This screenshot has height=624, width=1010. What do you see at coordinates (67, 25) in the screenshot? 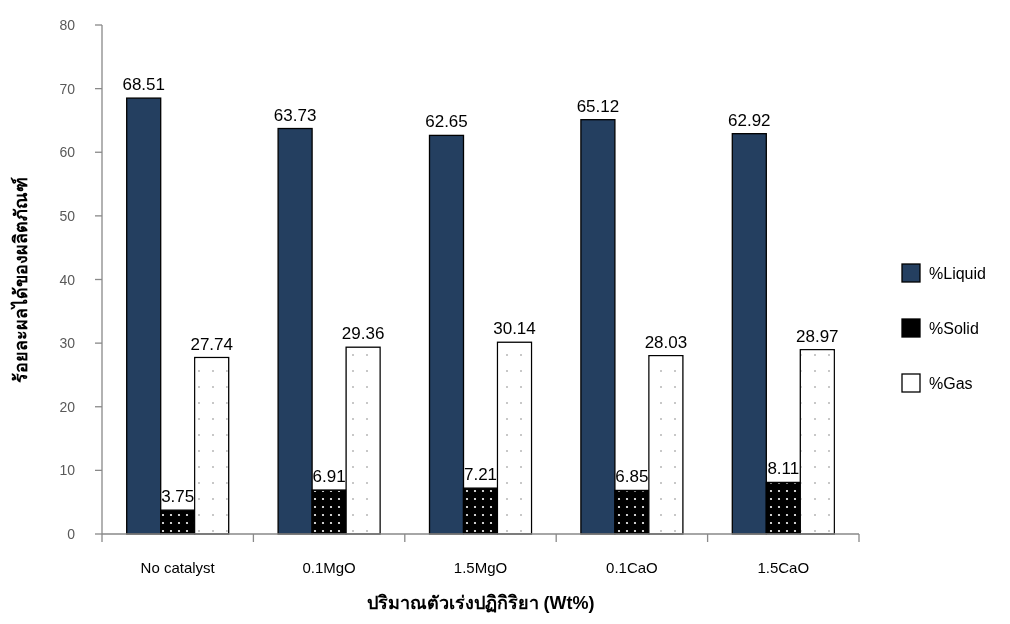
I see `y-tick-label: 80` at bounding box center [67, 25].